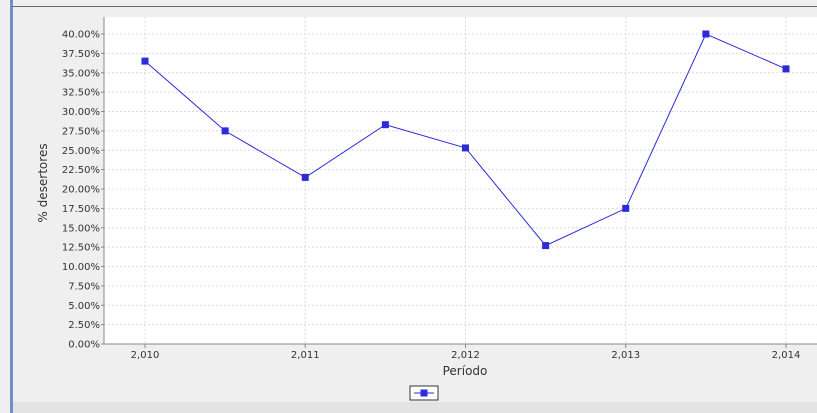 This screenshot has width=817, height=413. I want to click on y-tick-label: 37.50%, so click(81, 54).